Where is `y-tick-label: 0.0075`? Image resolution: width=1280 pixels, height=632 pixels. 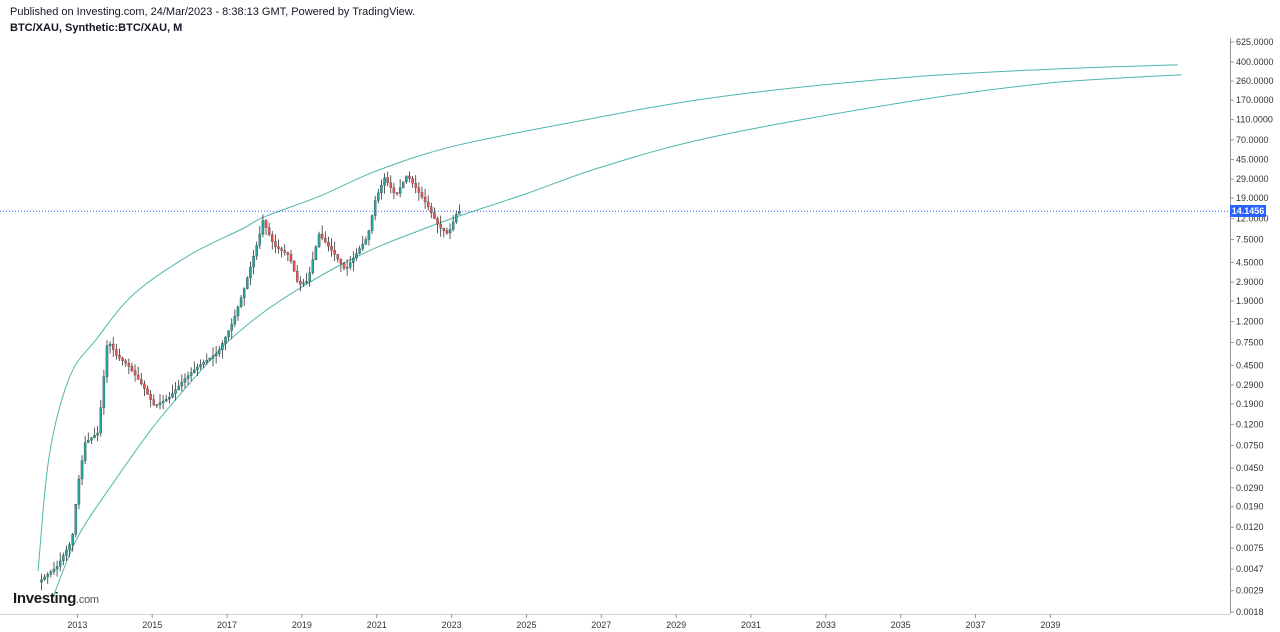
y-tick-label: 0.0075 is located at coordinates (1250, 548).